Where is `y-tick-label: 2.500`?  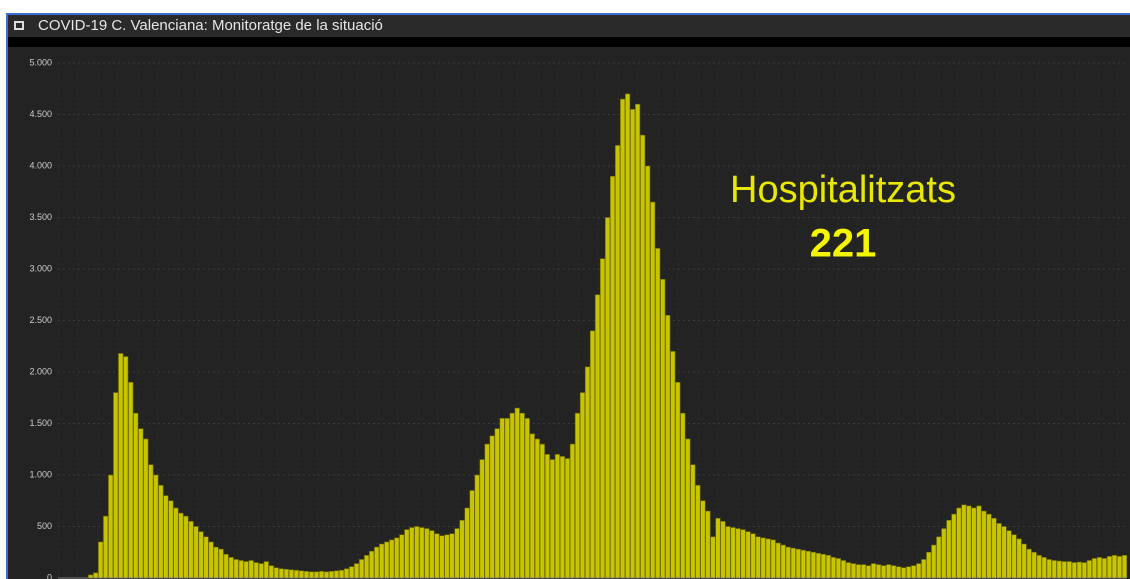 y-tick-label: 2.500 is located at coordinates (40, 320).